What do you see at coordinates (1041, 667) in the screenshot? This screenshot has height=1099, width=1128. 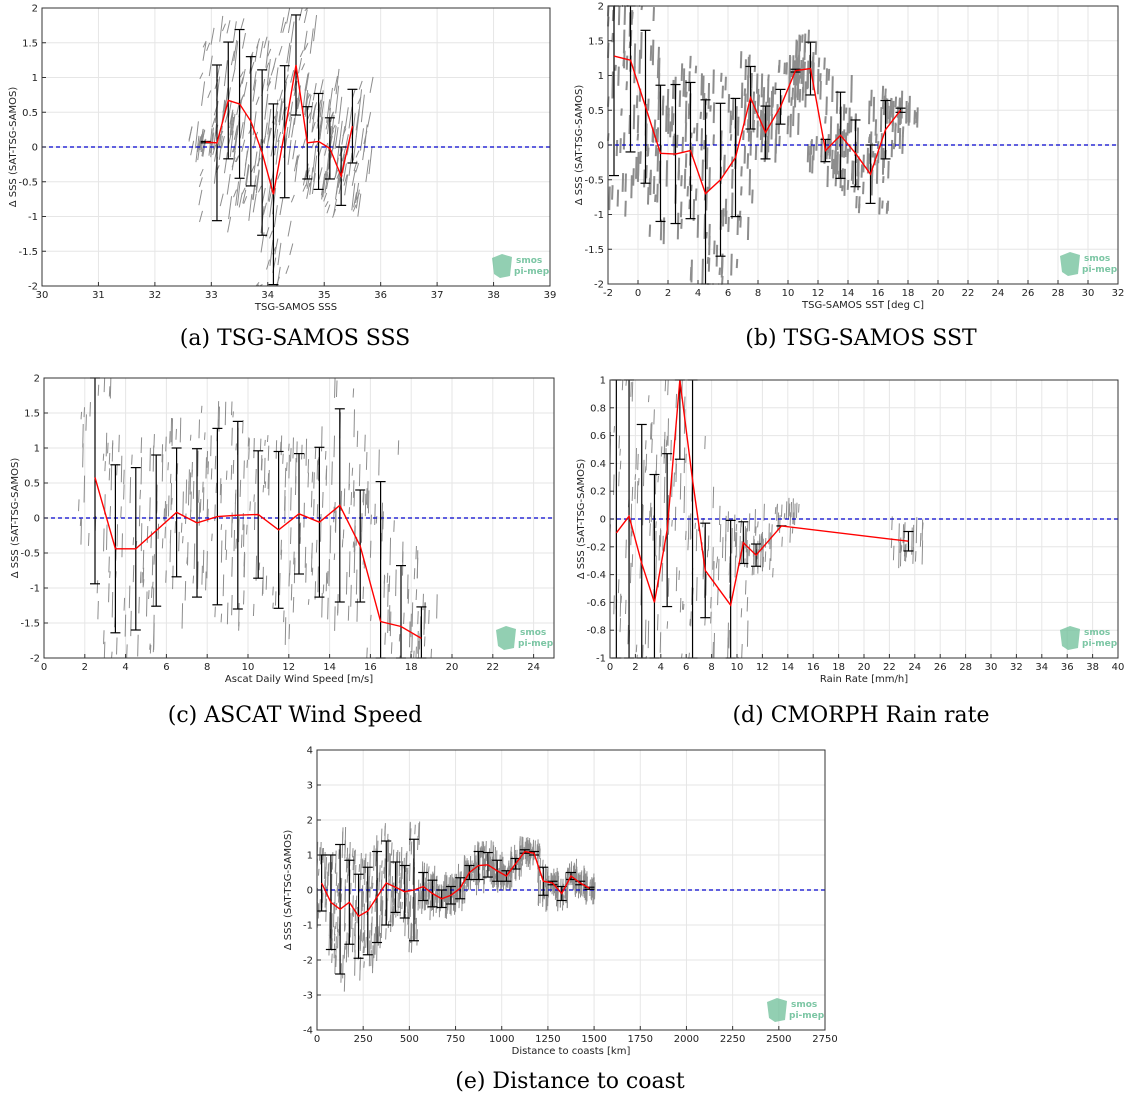 I see `x-tick-label: 34` at bounding box center [1041, 667].